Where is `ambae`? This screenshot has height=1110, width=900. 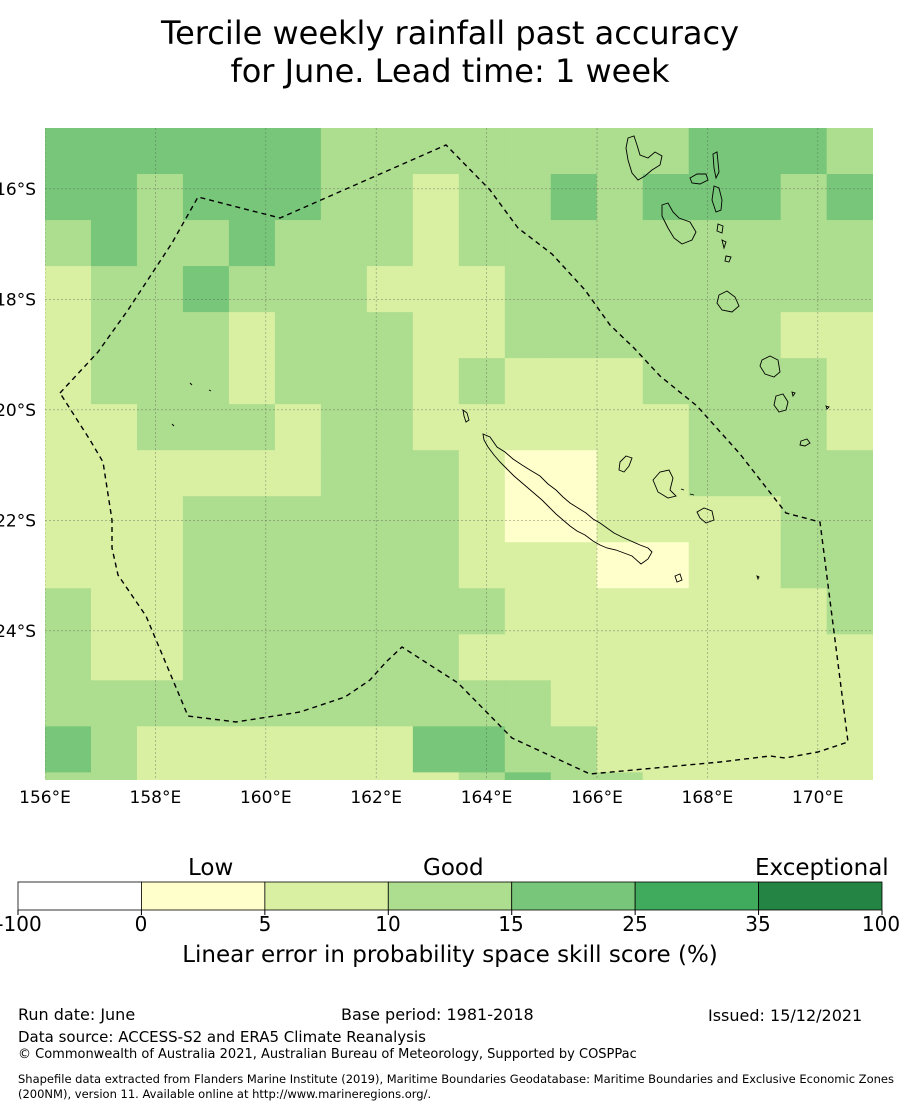 ambae is located at coordinates (699, 179).